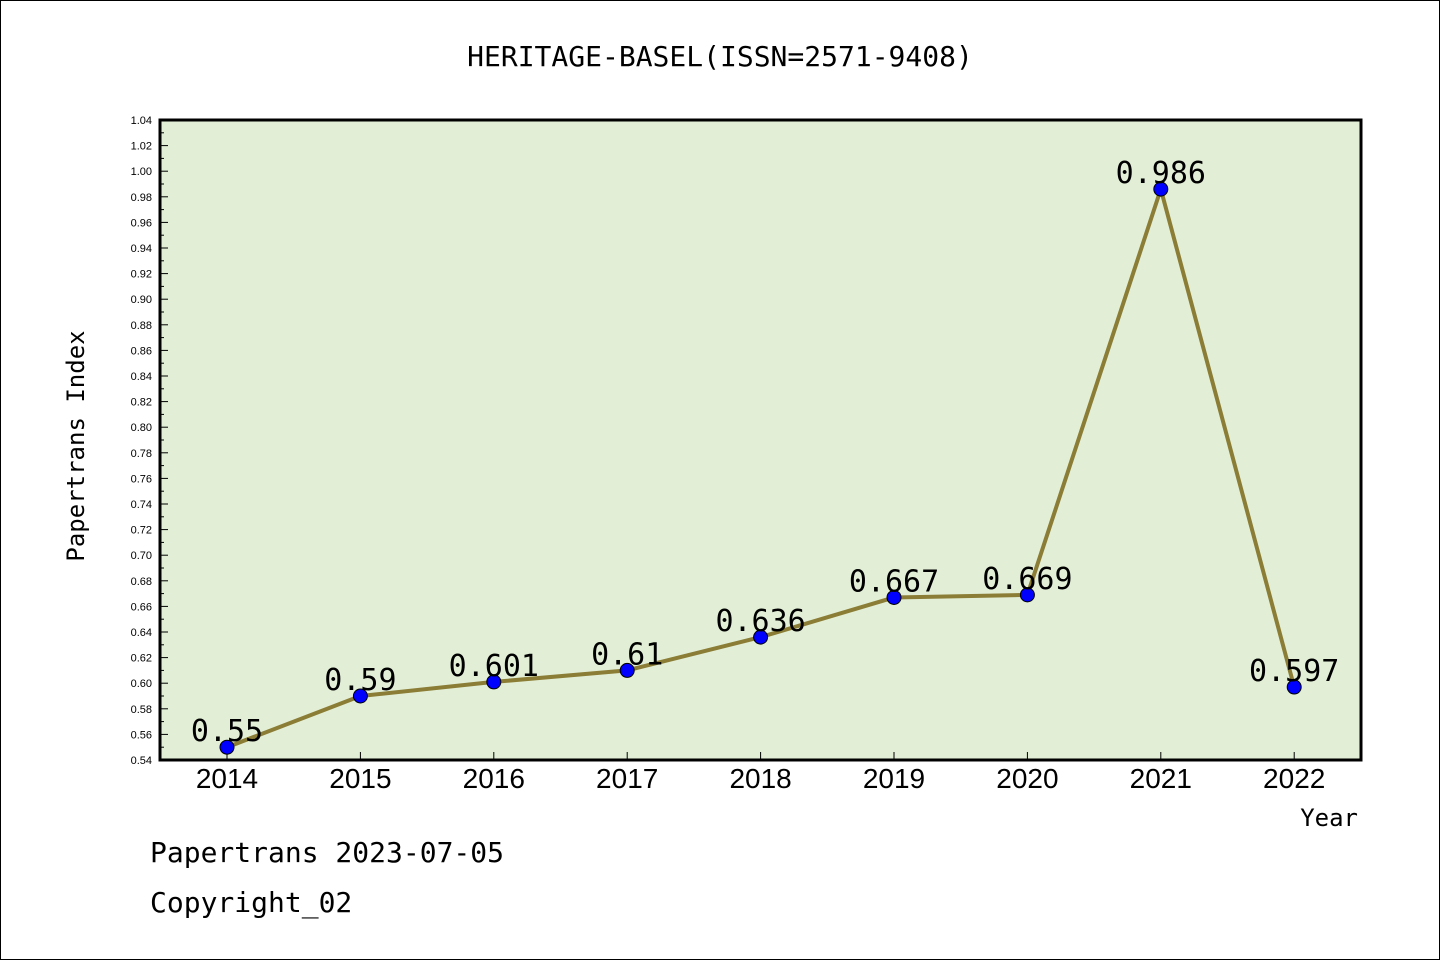 This screenshot has width=1440, height=960. Describe the element at coordinates (141, 761) in the screenshot. I see `y-tick-label: 0.54` at that location.